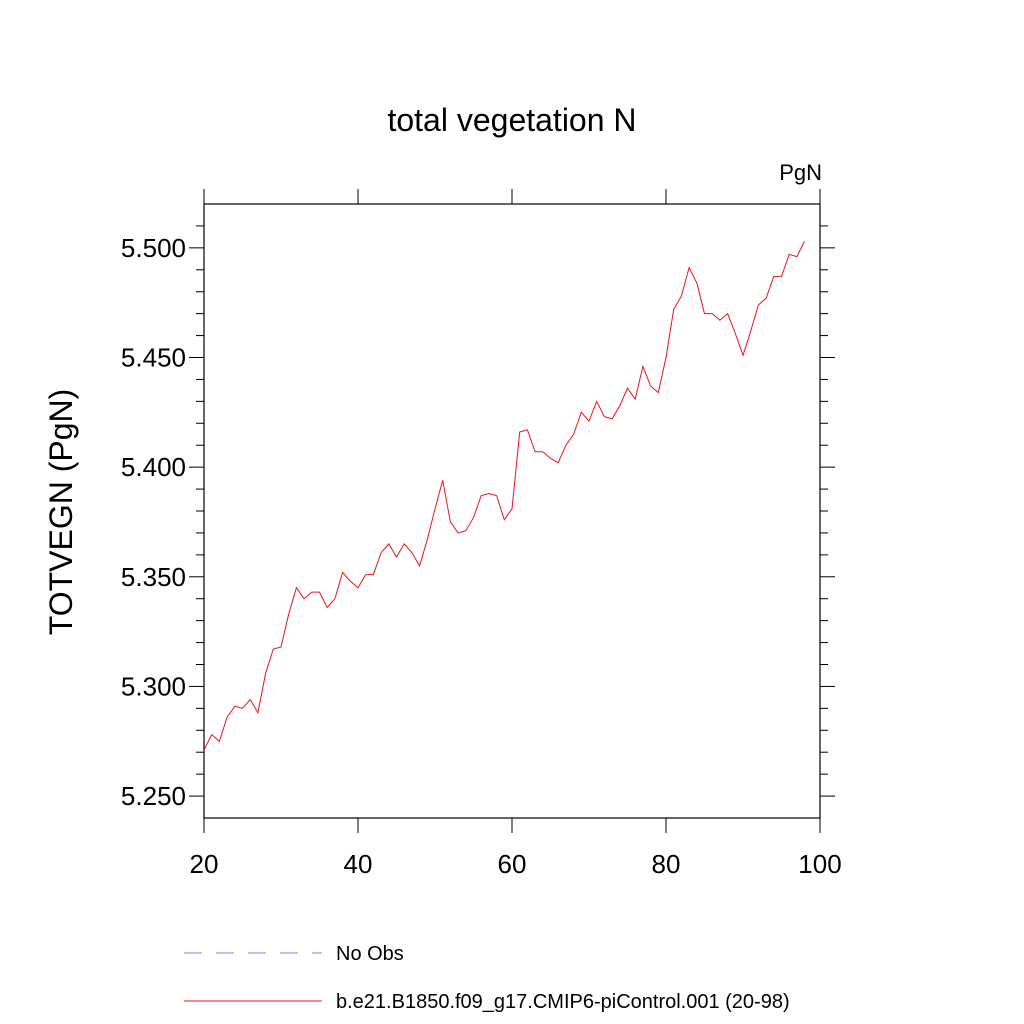 The width and height of the screenshot is (1024, 1024). Describe the element at coordinates (61, 512) in the screenshot. I see `y-axis-label: TOTVEGN (PgN)` at that location.